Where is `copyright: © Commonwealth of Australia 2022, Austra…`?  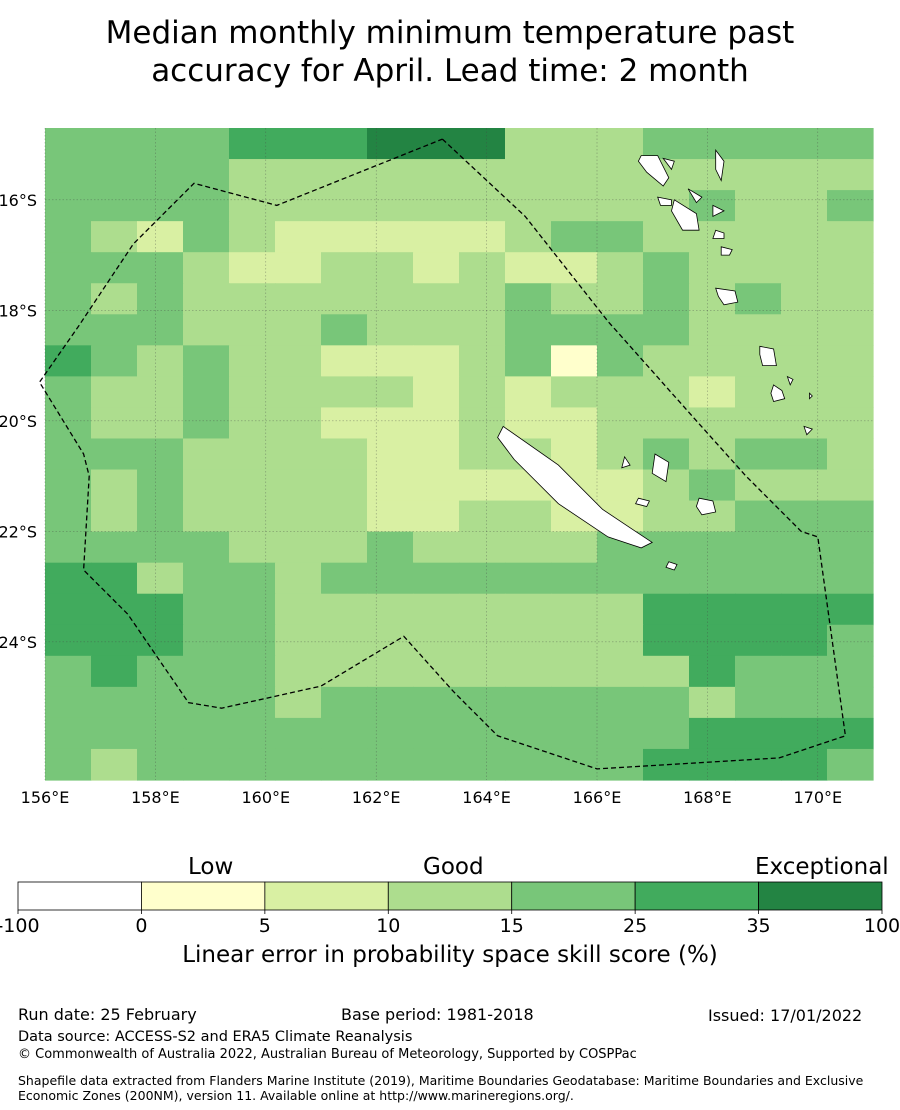
copyright: © Commonwealth of Australia 2022, Austra… is located at coordinates (327, 1054).